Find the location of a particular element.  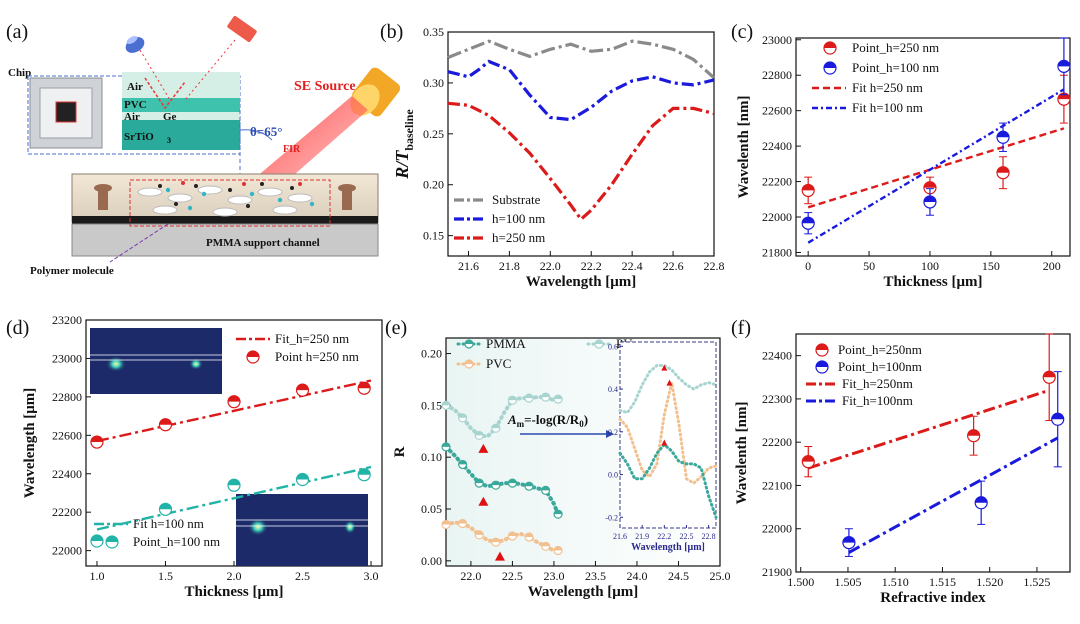

fir-beam is located at coordinates (308, 146).